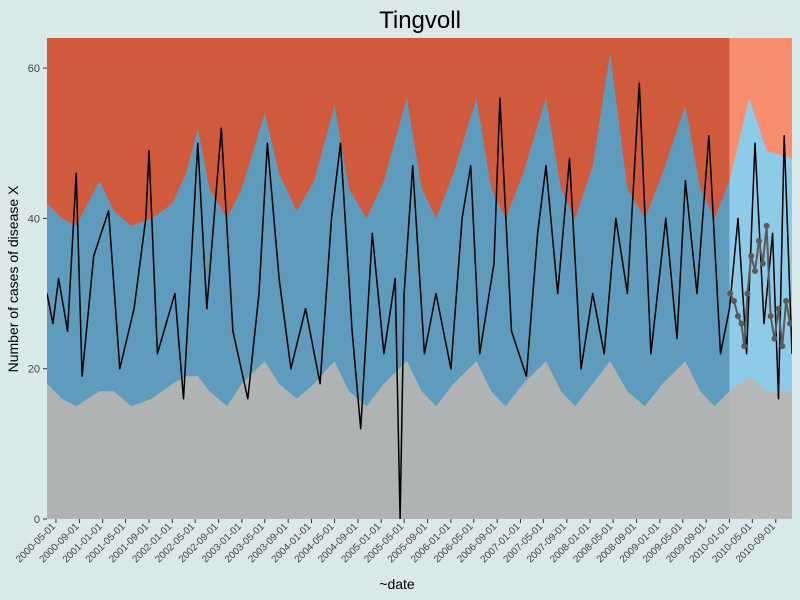  What do you see at coordinates (397, 584) in the screenshot?
I see `x-axis-title: ~date` at bounding box center [397, 584].